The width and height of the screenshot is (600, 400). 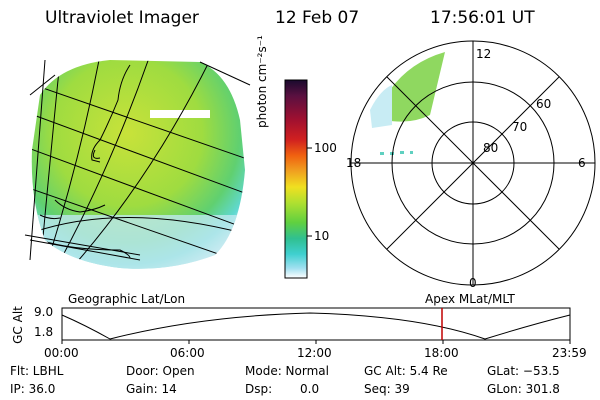 What do you see at coordinates (354, 163) in the screenshot?
I see `polar-label-18: 18` at bounding box center [354, 163].